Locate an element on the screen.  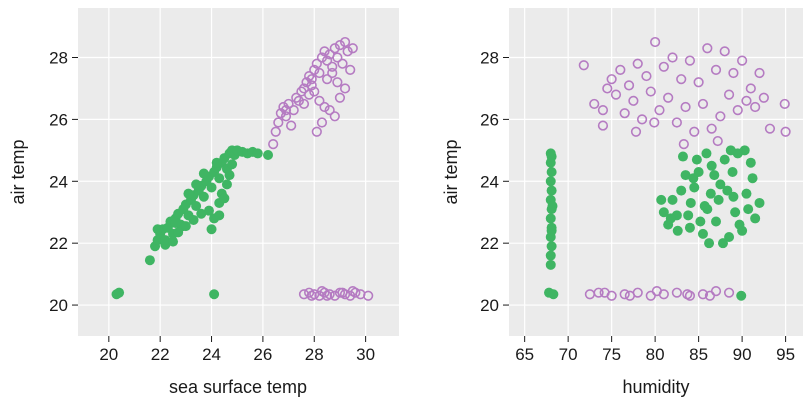
x-tick-label: 24 is located at coordinates (211, 354).